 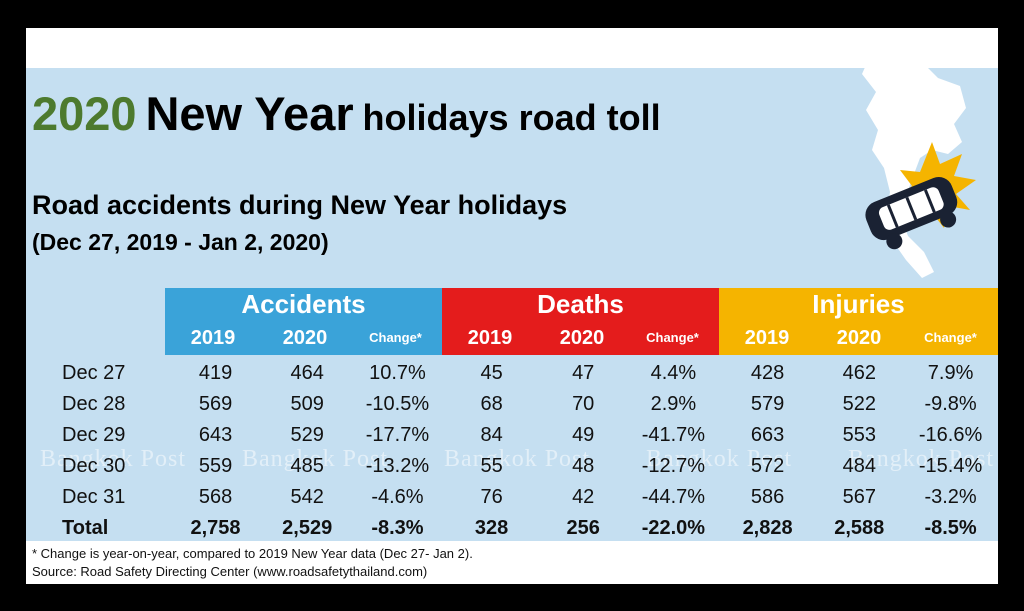 I want to click on table-row: Dec 31 568 542 -4.6% 76 42 -44.7% 586 567 -3.2%, so click(x=528, y=497).